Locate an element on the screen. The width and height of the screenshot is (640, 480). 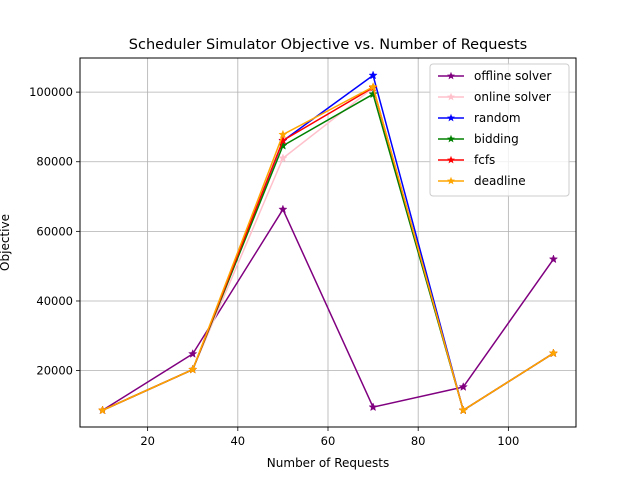
legend-label: offline solver is located at coordinates (512, 76).